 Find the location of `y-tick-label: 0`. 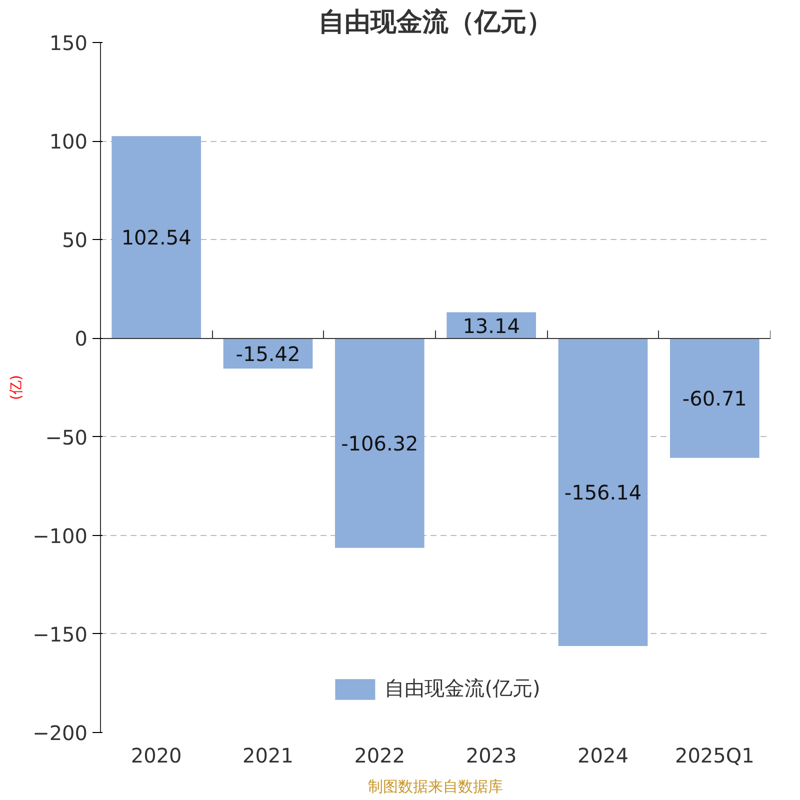

y-tick-label: 0 is located at coordinates (81, 338).